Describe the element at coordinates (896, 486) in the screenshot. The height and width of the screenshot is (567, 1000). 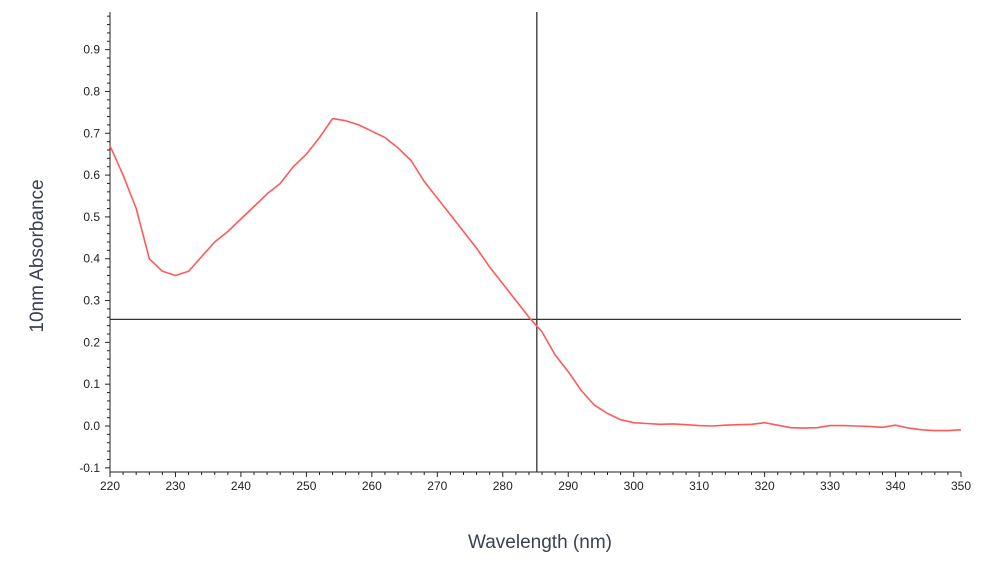
I see `x-tick-label: 340` at that location.